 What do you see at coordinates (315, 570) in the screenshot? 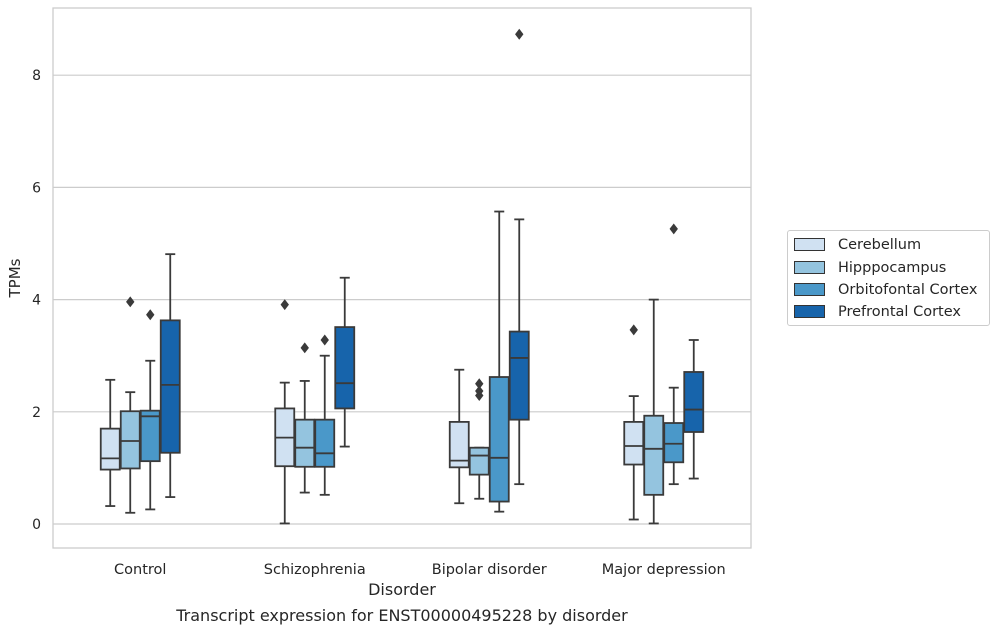
I see `x-tick-label: Schizophrenia` at bounding box center [315, 570].